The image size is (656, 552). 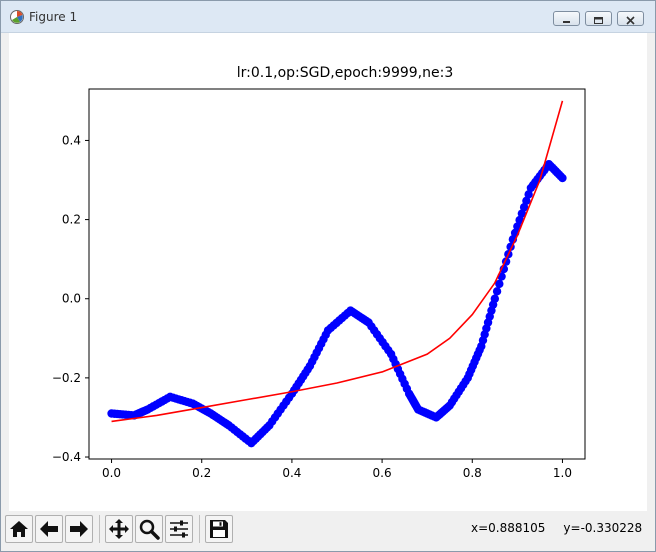 I want to click on magnifier-icon, so click(x=149, y=529).